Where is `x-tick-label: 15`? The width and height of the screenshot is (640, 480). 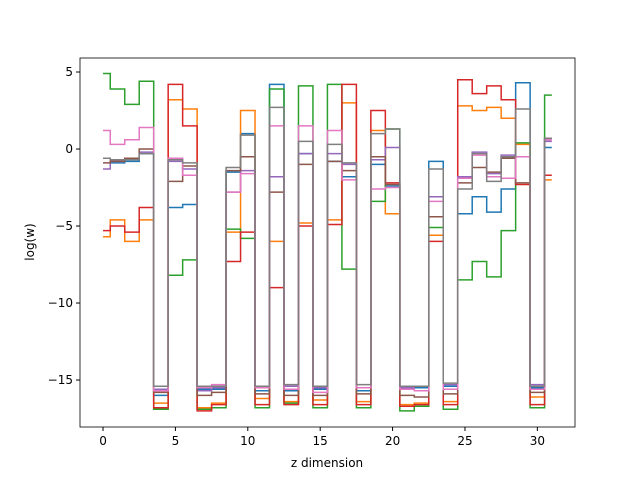 x-tick-label: 15 is located at coordinates (320, 441).